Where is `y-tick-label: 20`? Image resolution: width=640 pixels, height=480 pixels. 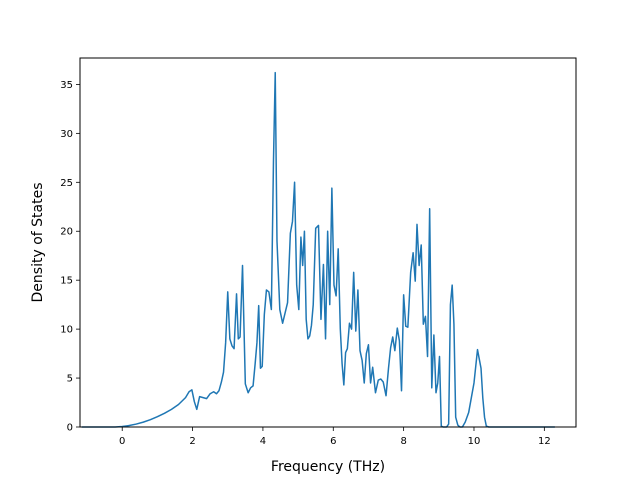
y-tick-label: 20 is located at coordinates (66, 232).